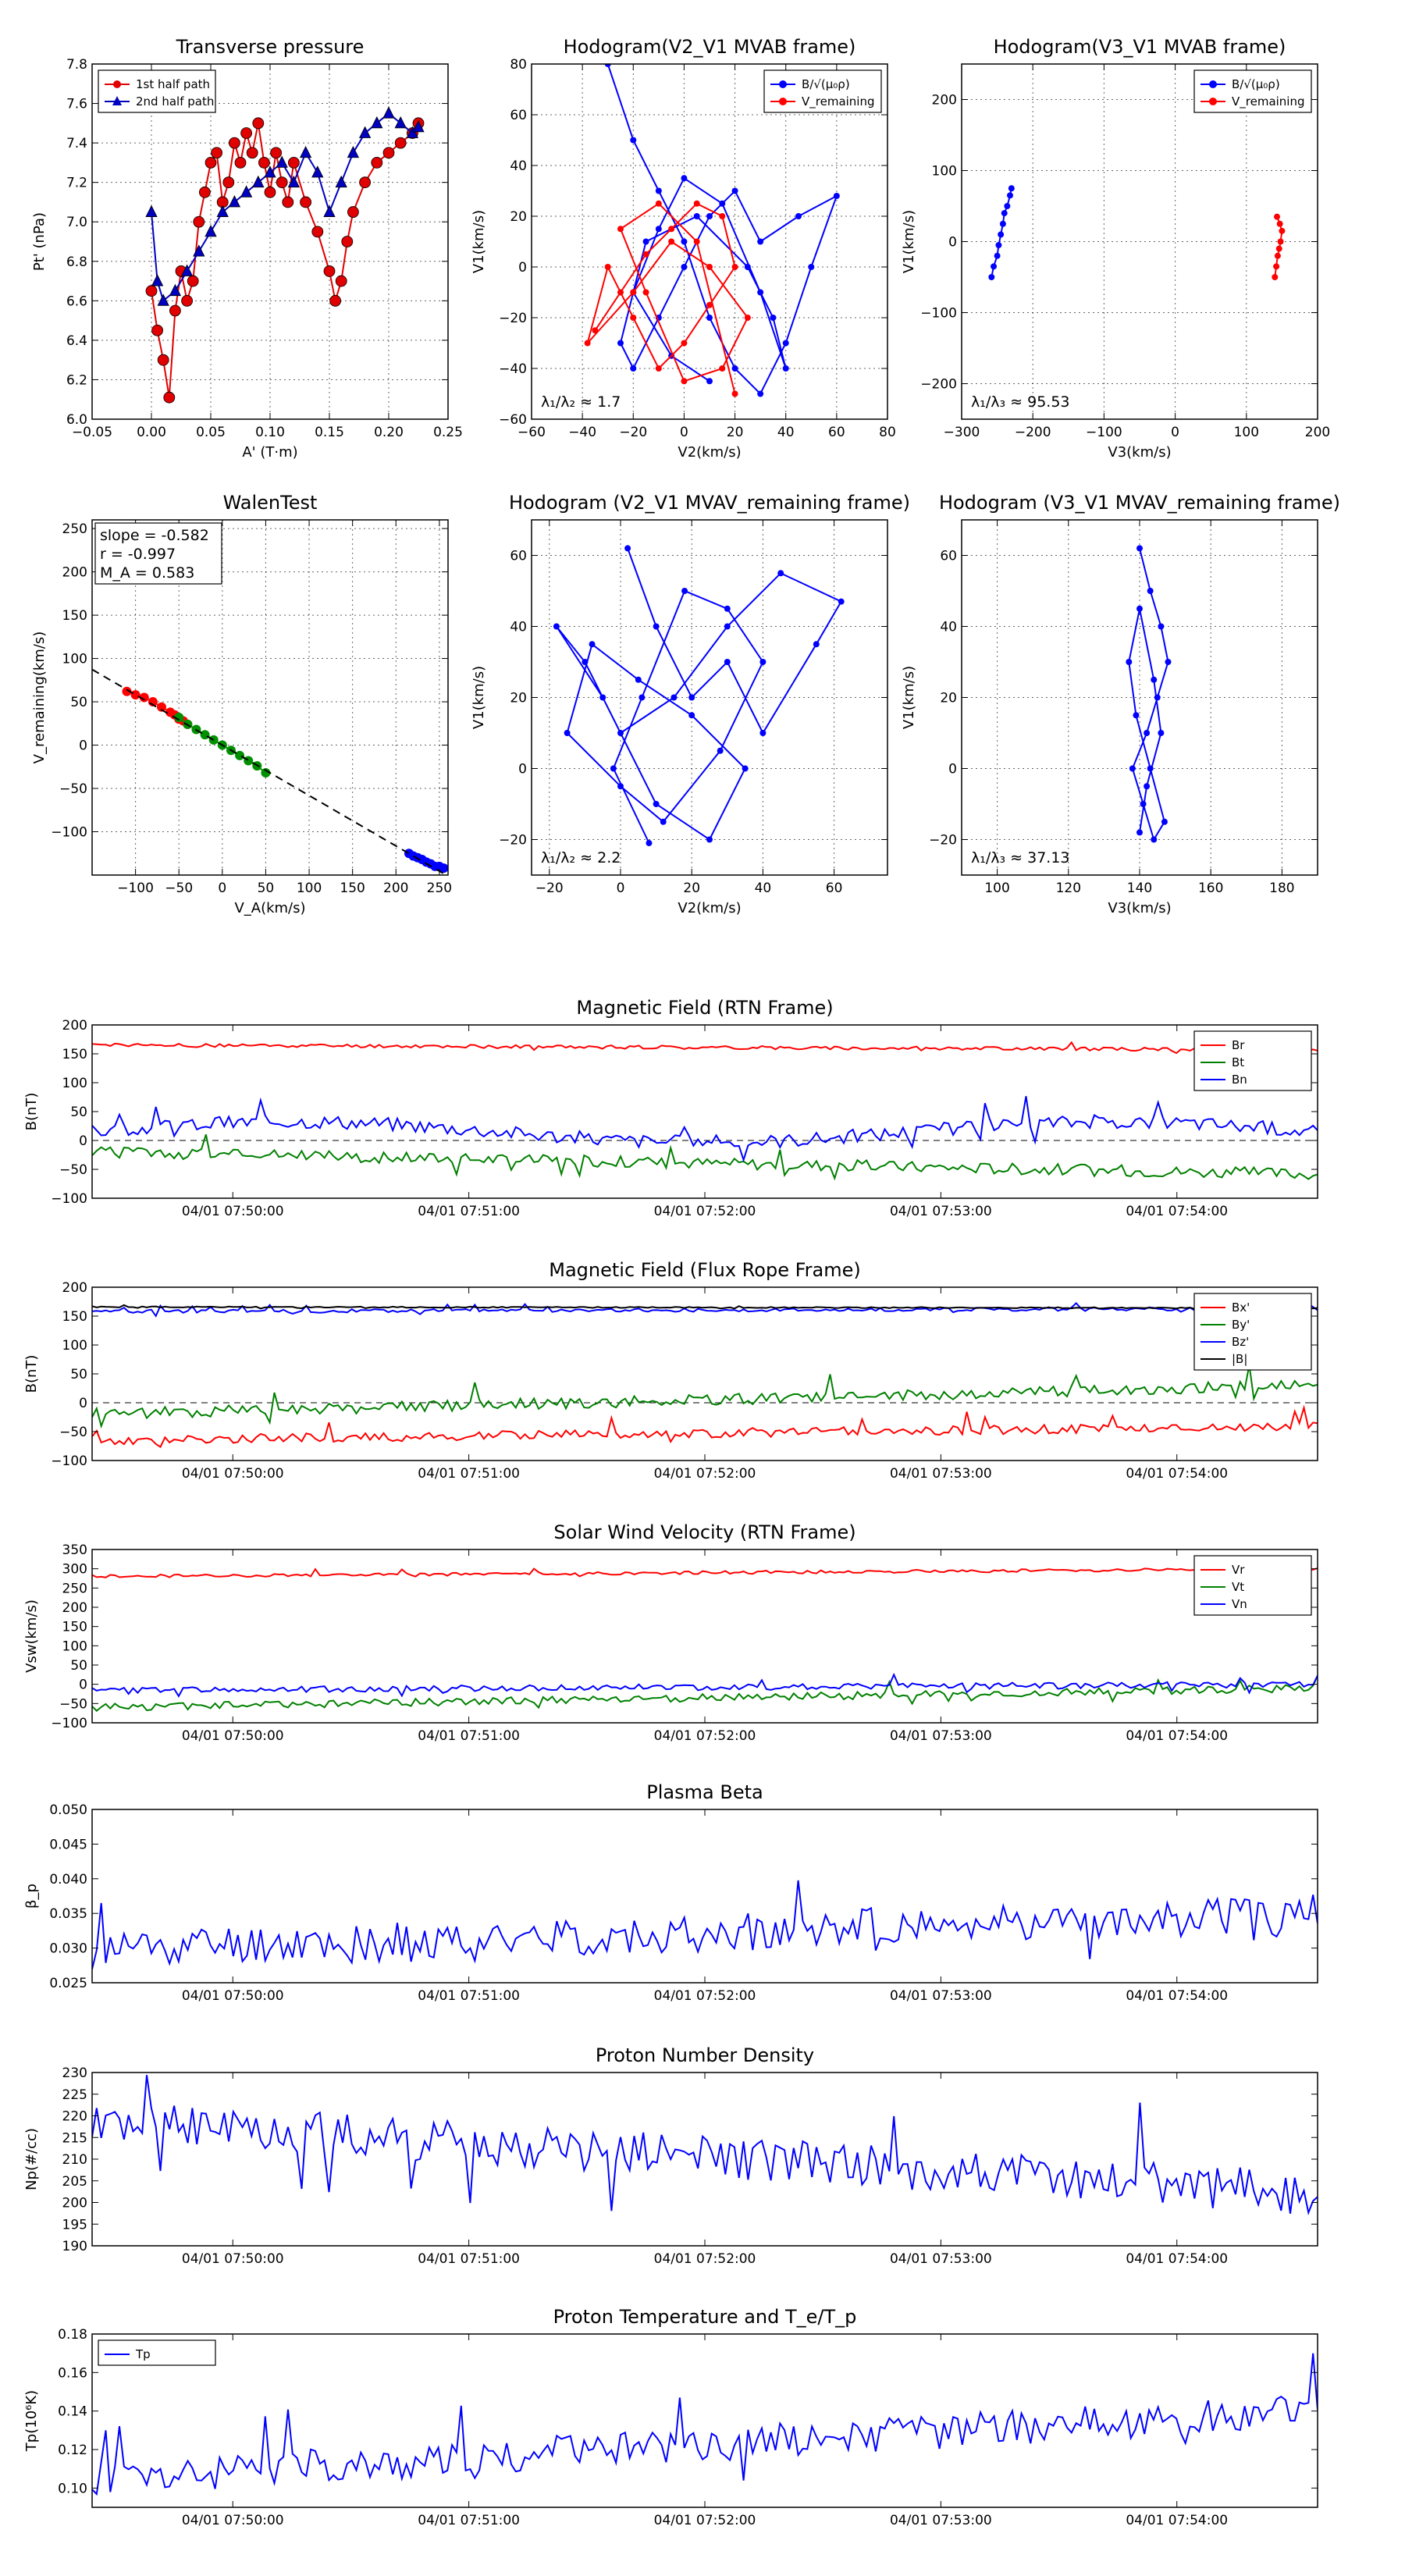 The width and height of the screenshot is (1405, 2576). I want to click on y-tick-label: 0.10, so click(72, 2488).